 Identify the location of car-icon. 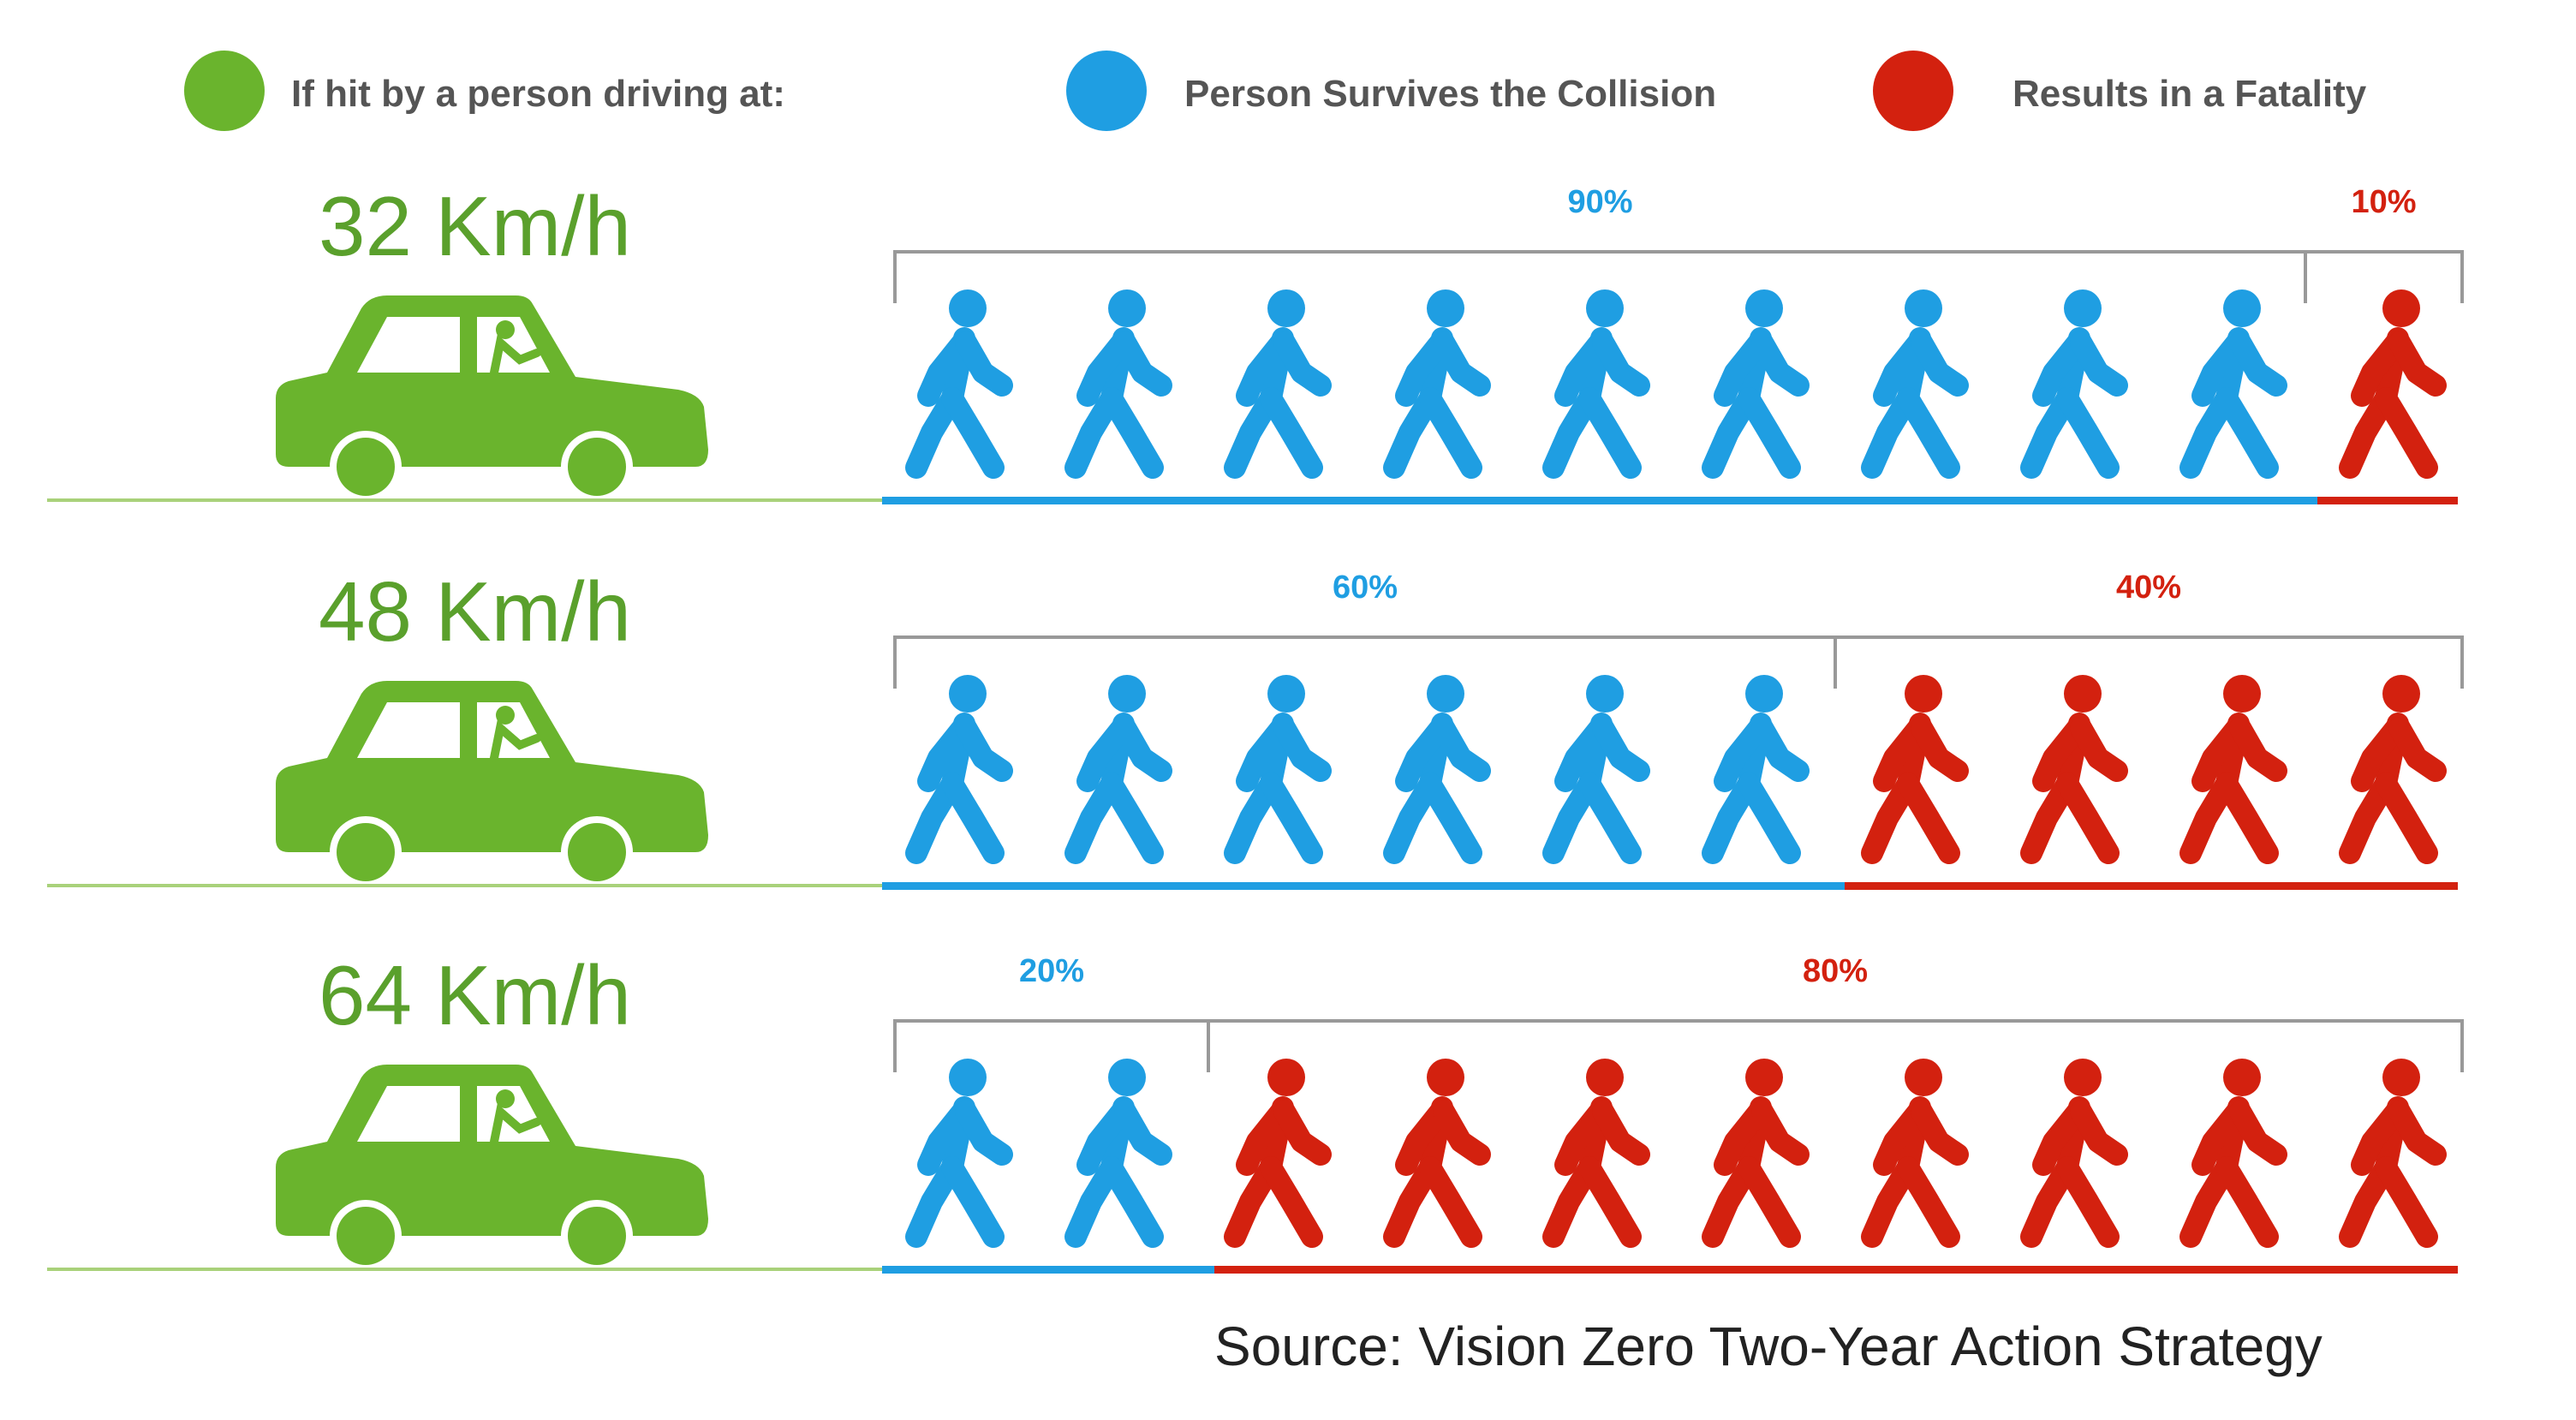
(492, 784).